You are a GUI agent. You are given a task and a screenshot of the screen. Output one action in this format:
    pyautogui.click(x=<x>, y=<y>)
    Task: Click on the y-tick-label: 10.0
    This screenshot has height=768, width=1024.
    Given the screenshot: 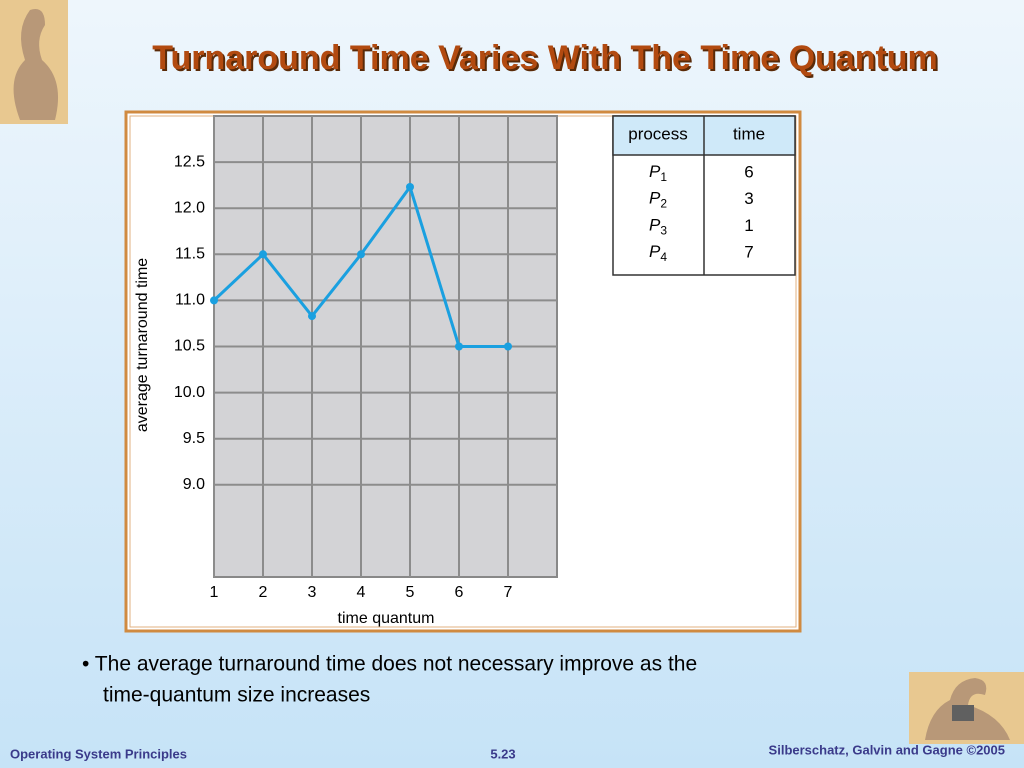 What is the action you would take?
    pyautogui.click(x=189, y=392)
    